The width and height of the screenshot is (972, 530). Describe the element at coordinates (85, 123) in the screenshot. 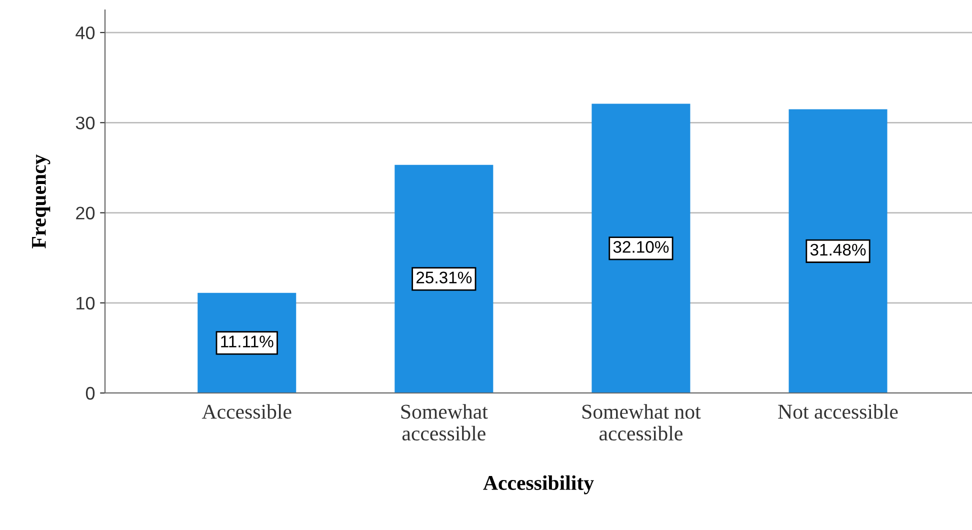

I see `y-tick-label: 30` at that location.